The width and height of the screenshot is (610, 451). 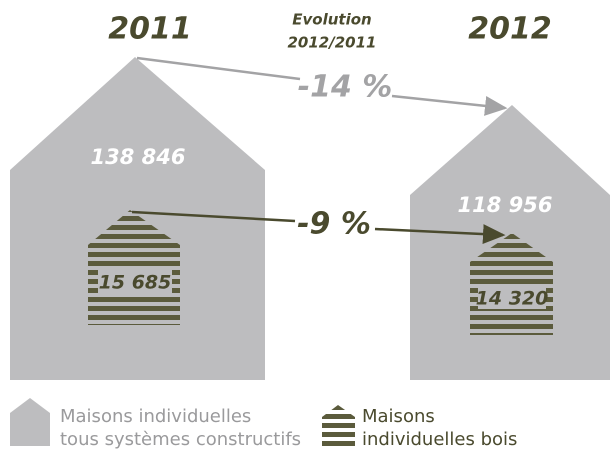 What do you see at coordinates (510, 29) in the screenshot?
I see `year-right: 2012` at bounding box center [510, 29].